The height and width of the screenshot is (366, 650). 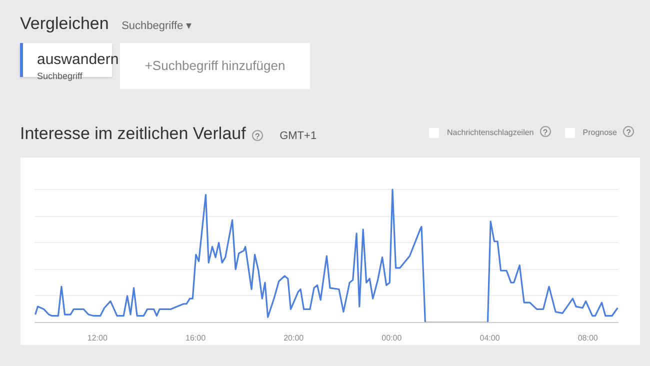 What do you see at coordinates (215, 66) in the screenshot?
I see `text: +Suchbegriff hinzufügen` at bounding box center [215, 66].